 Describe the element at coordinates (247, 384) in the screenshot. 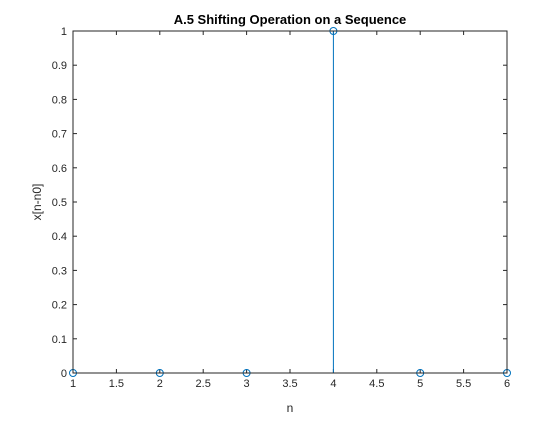

I see `x-tick-label: 3` at that location.